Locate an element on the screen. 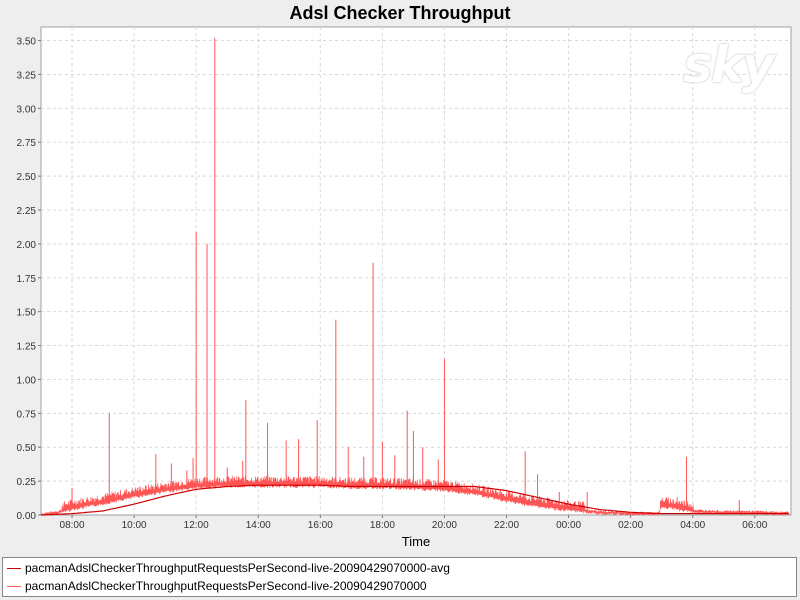 This screenshot has width=800, height=600. y-tick-label: 3.00 is located at coordinates (27, 109).